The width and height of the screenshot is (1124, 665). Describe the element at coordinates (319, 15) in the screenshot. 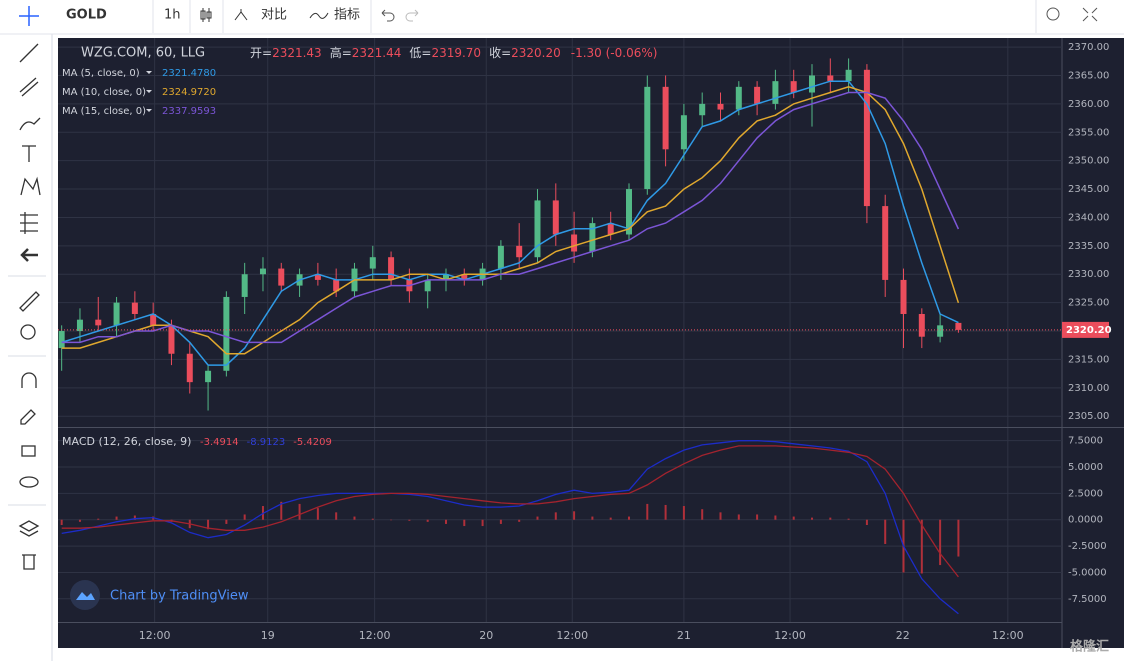

I see `indicator-icon` at that location.